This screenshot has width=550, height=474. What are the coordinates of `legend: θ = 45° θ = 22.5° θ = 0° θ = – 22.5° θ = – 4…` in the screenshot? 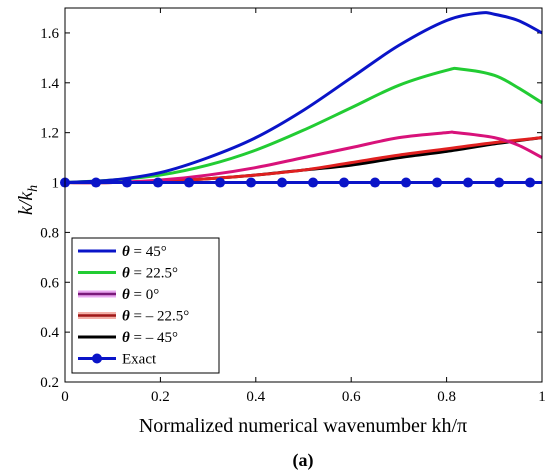 It's located at (145, 305).